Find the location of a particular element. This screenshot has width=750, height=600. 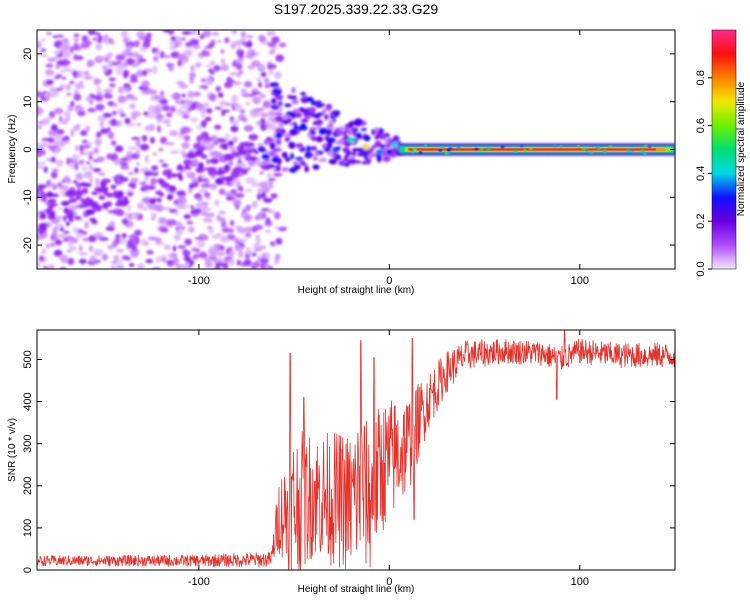

snr-y-tick-label: 200 is located at coordinates (28, 486).